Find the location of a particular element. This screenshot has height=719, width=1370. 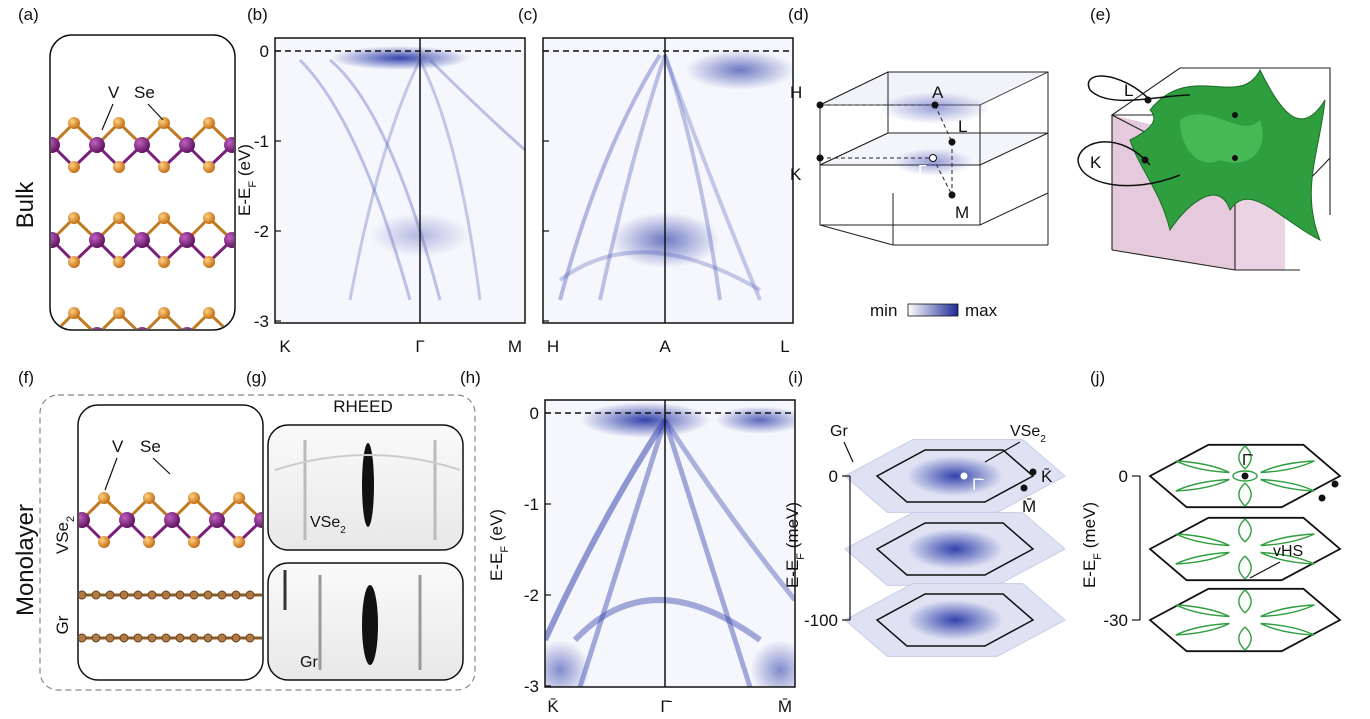

panel-d-points: H A L K Γ M is located at coordinates (879, 152).